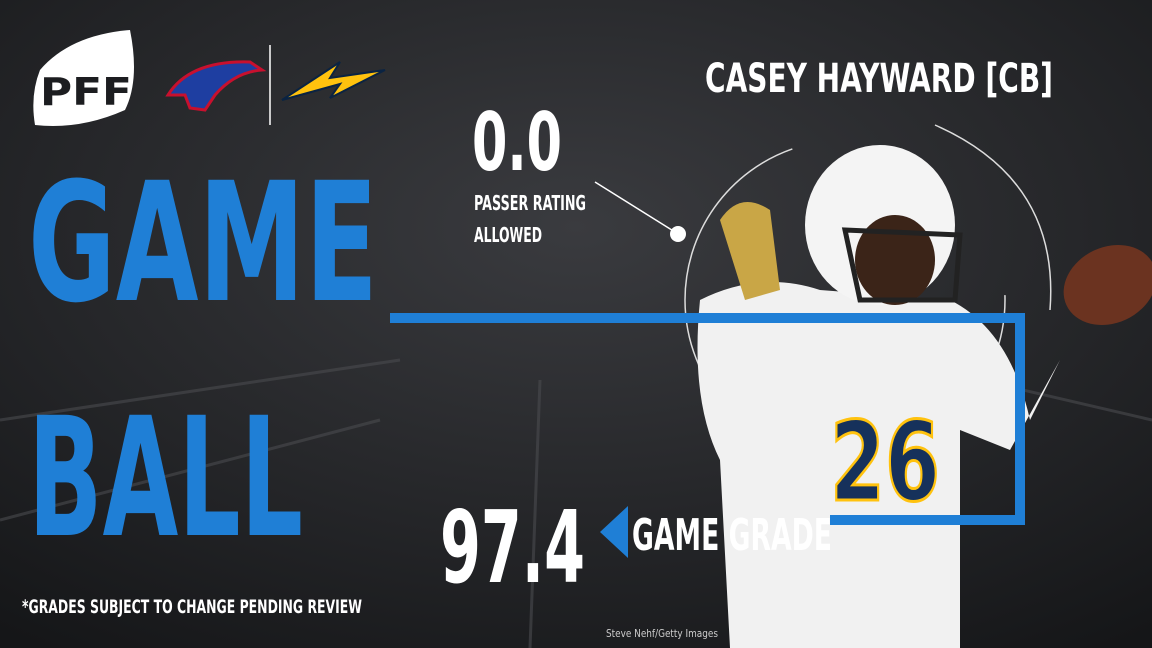  Describe the element at coordinates (86, 92) in the screenshot. I see `pff-logo-text: PFF` at that location.